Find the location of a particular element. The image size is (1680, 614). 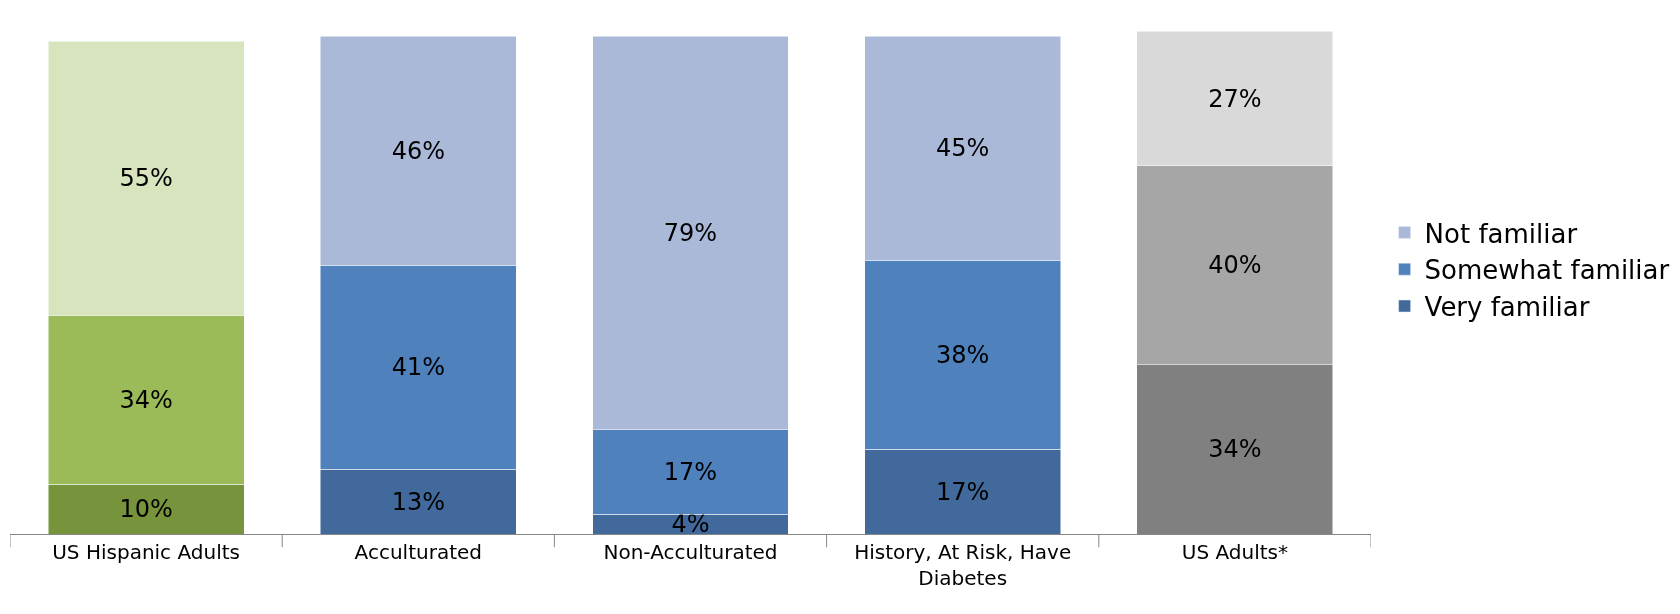

x-tick-label: US Adults* is located at coordinates (1235, 552).